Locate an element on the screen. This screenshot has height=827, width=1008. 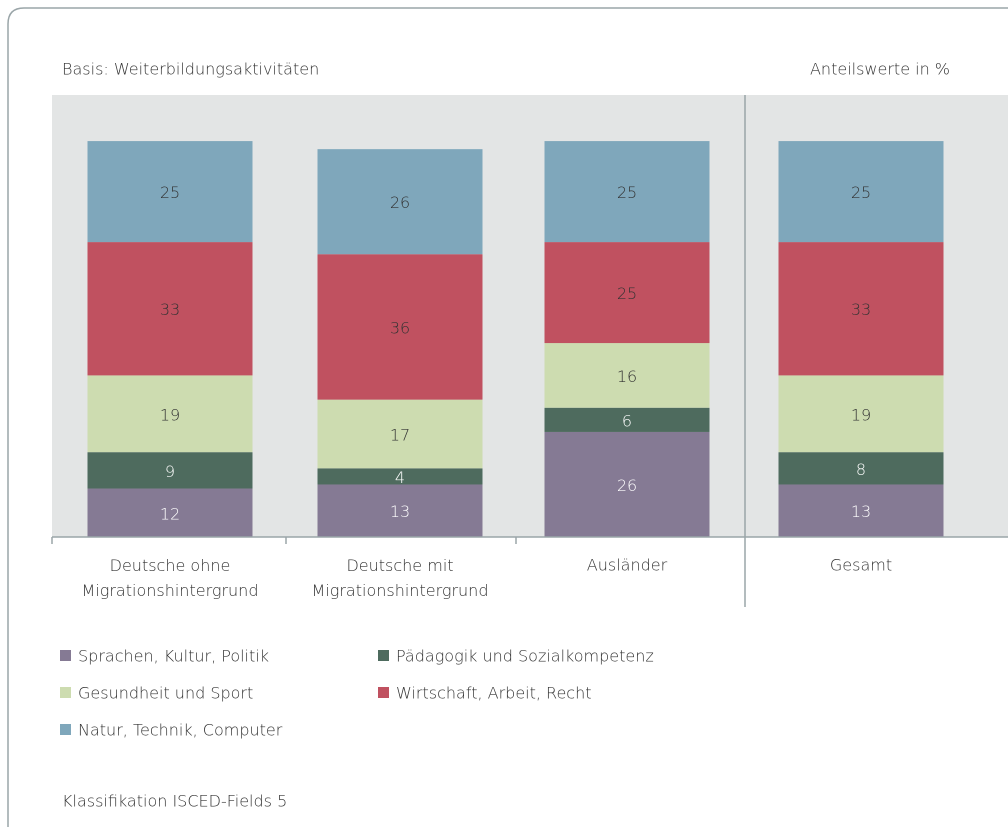
data-label: 4 is located at coordinates (400, 477).